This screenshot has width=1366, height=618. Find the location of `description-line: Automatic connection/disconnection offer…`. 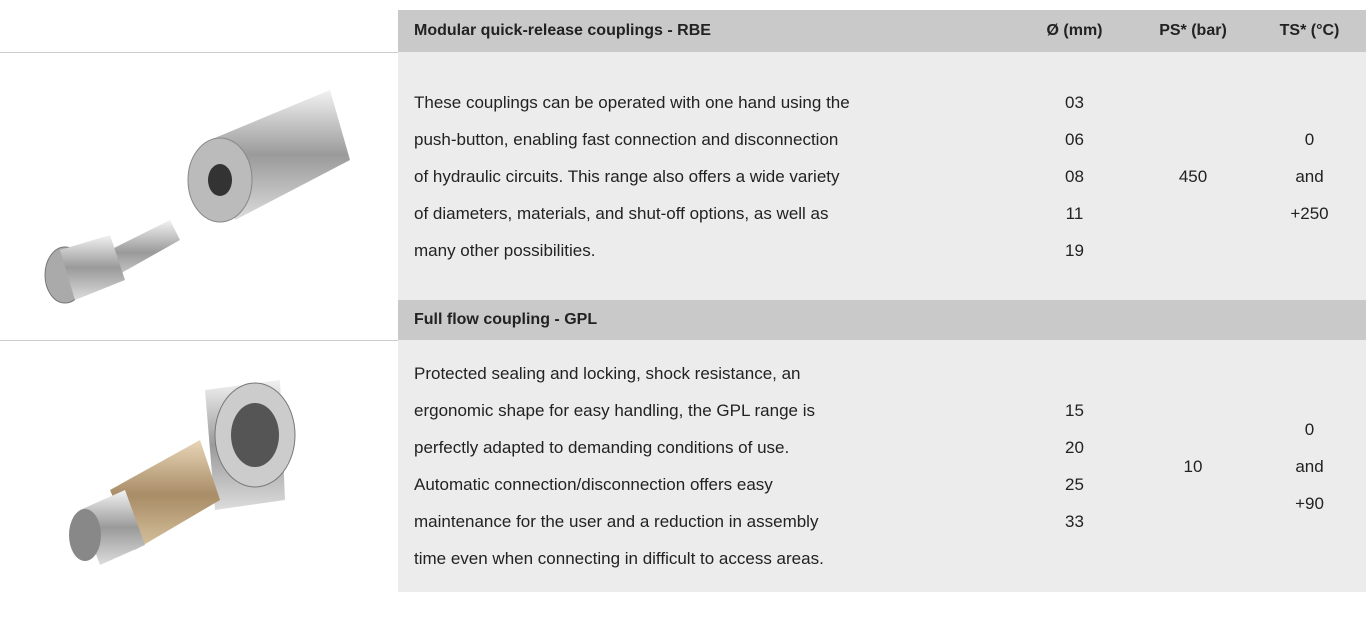

description-line: Automatic connection/disconnection offer… is located at coordinates (593, 484).